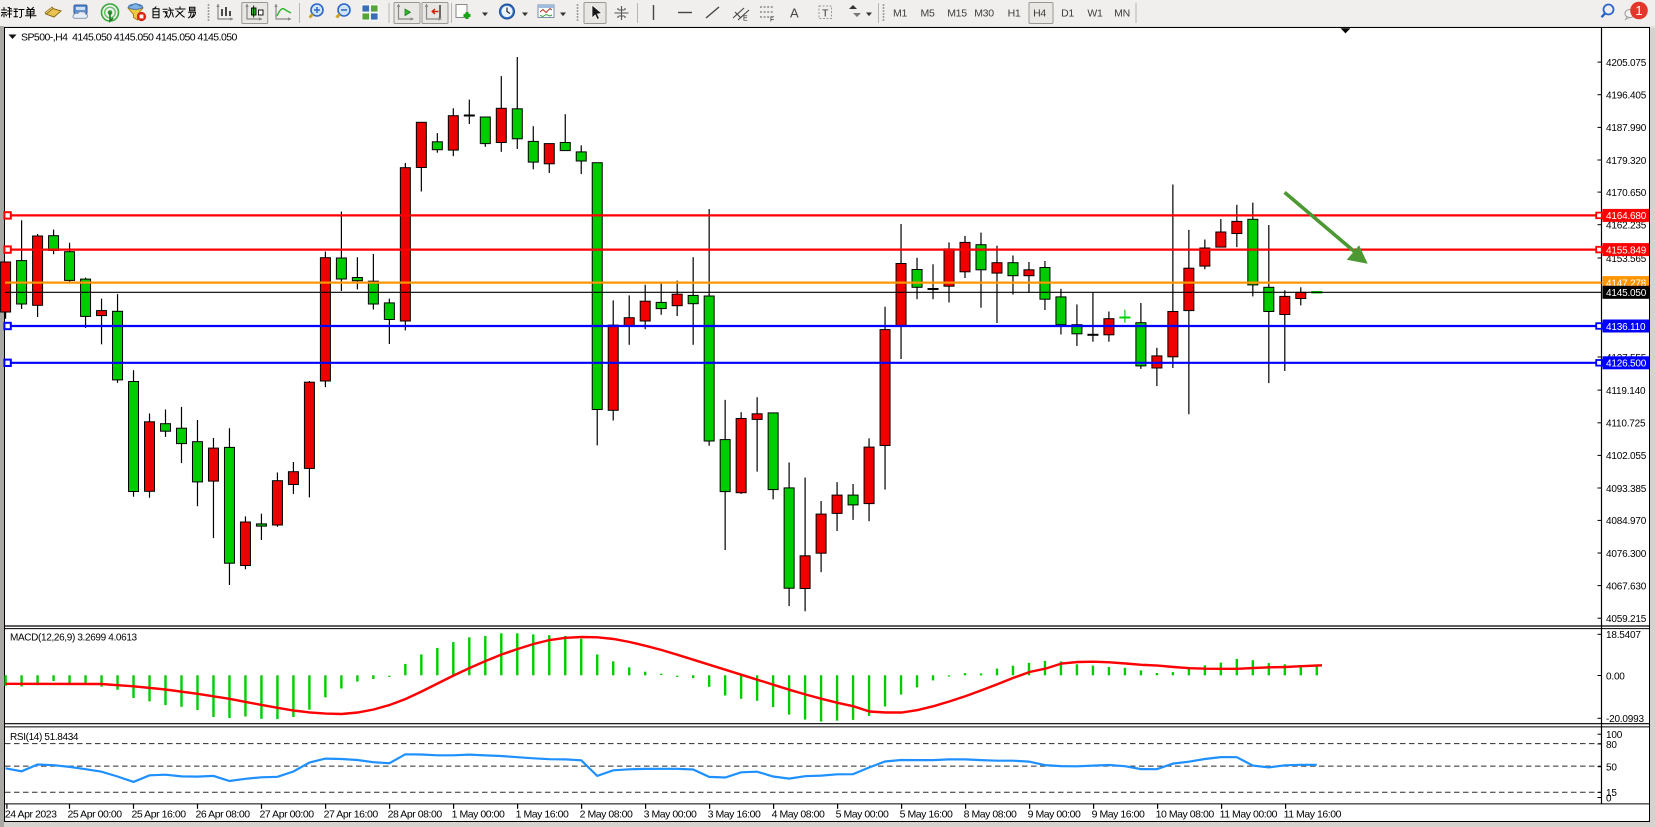  I want to click on svg-text: 5 May 16:00, so click(926, 814).